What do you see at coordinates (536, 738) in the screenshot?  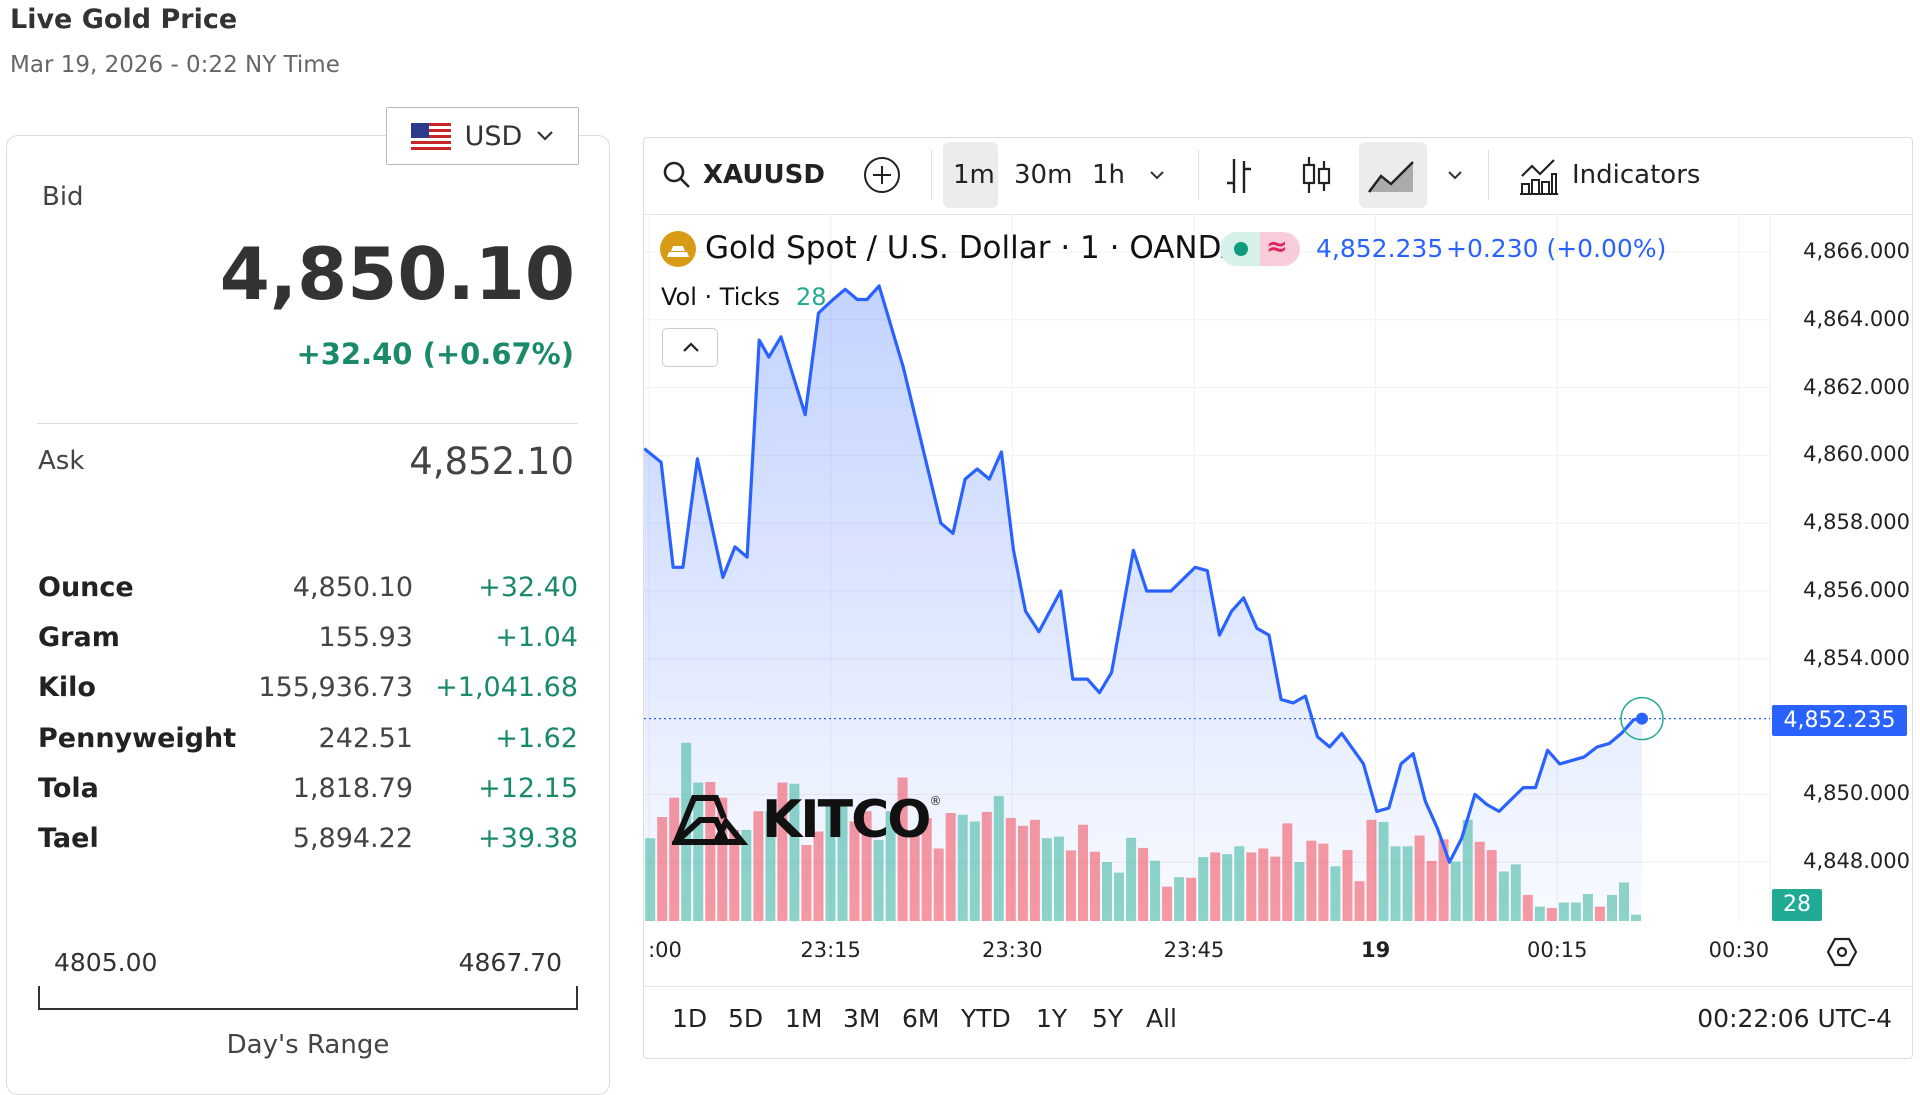 I see `unit-change: +1.62` at bounding box center [536, 738].